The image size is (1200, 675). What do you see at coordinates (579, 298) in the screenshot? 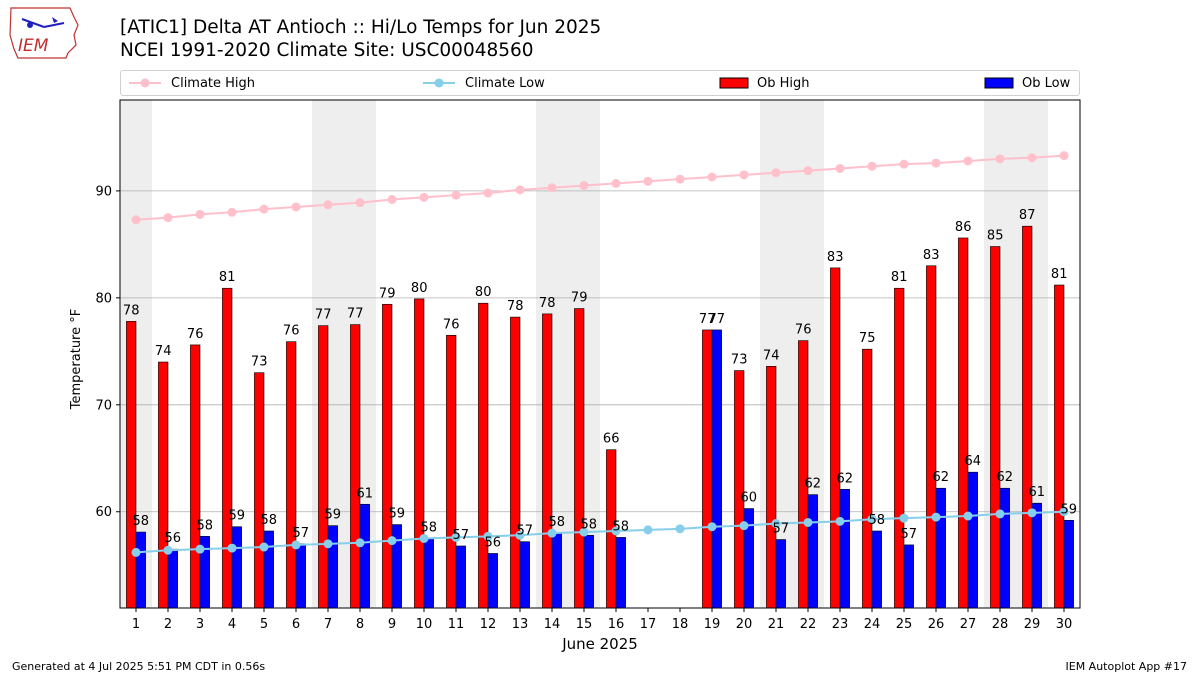
I see `ob-high-label-15: 79` at bounding box center [579, 298].